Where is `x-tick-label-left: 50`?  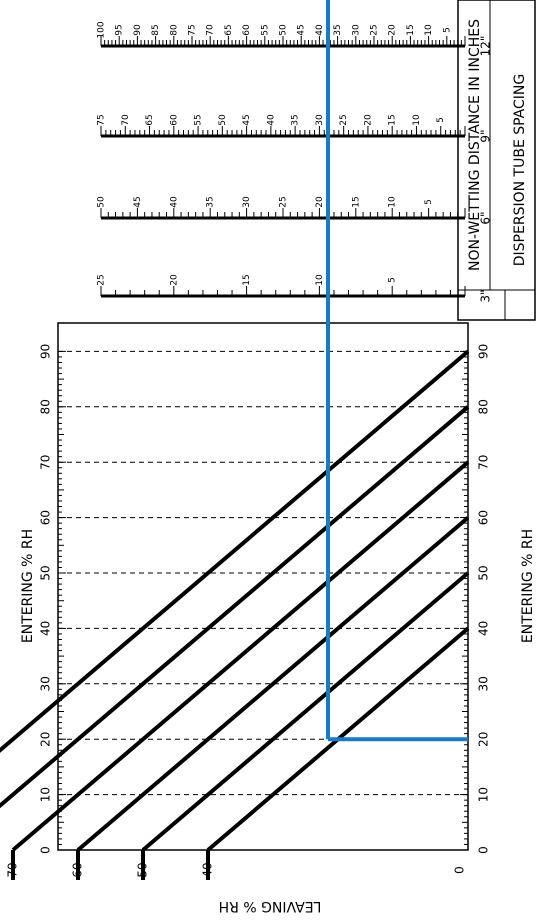
x-tick-label-left: 50 is located at coordinates (46, 572).